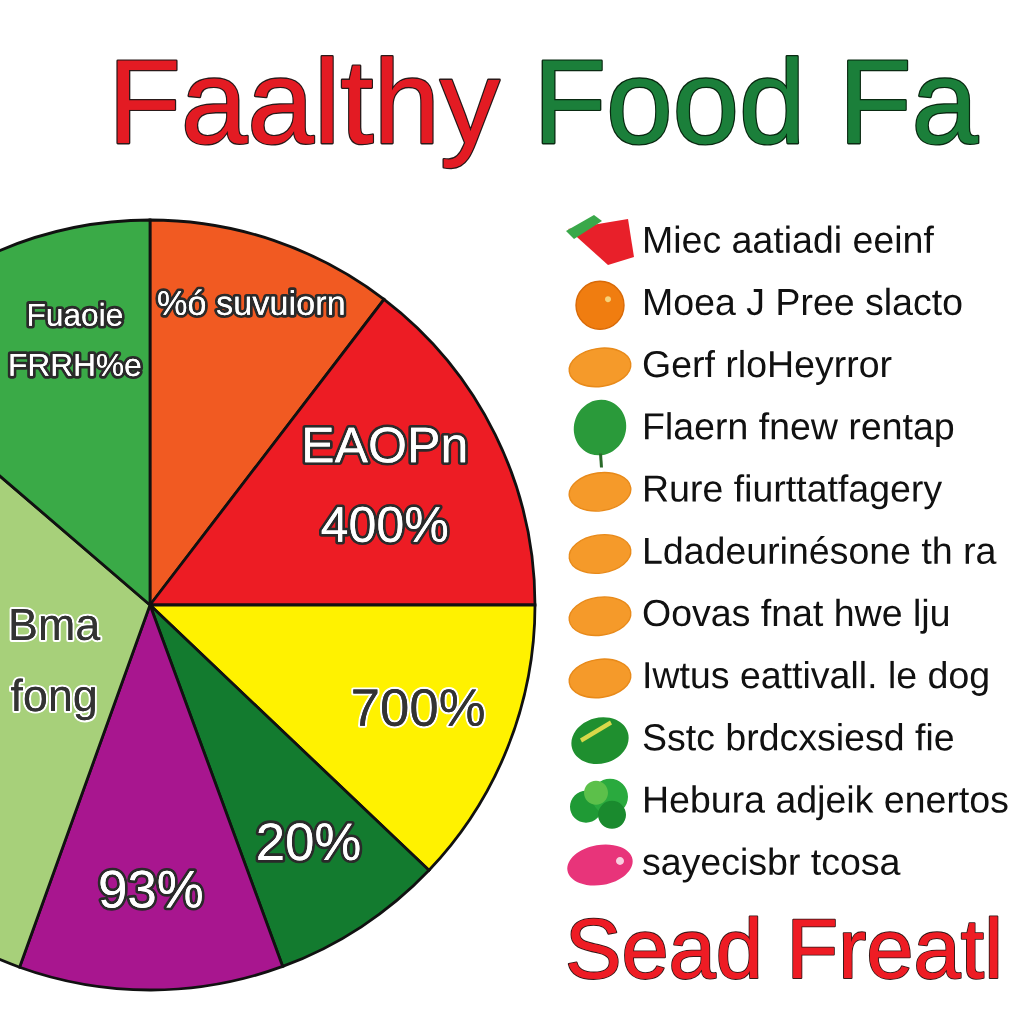 The image size is (1024, 1024). I want to click on text: Flaern fnew rentap, so click(799, 430).